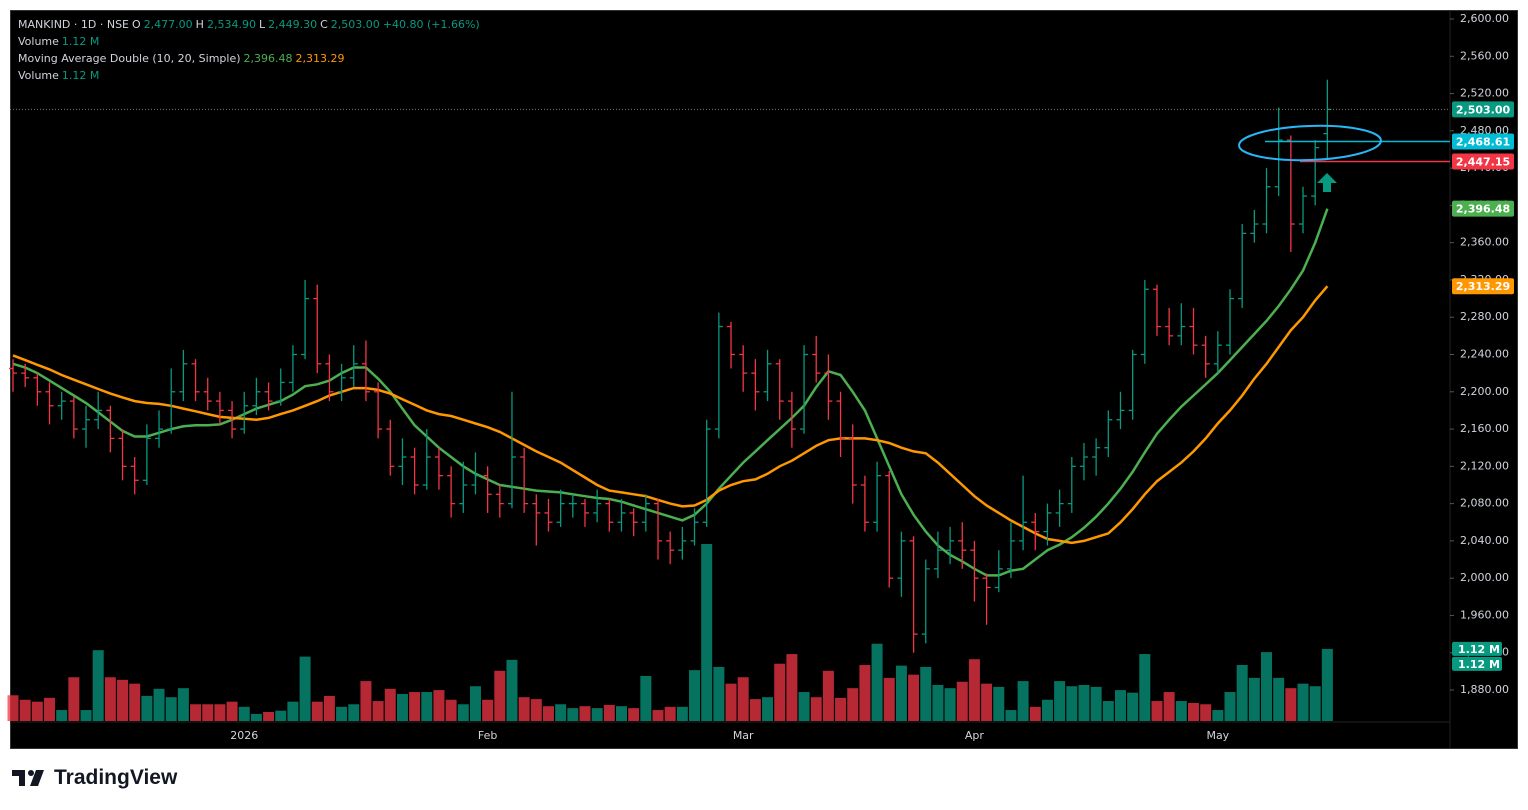  What do you see at coordinates (38, 41) in the screenshot?
I see `indicator: Volume` at bounding box center [38, 41].